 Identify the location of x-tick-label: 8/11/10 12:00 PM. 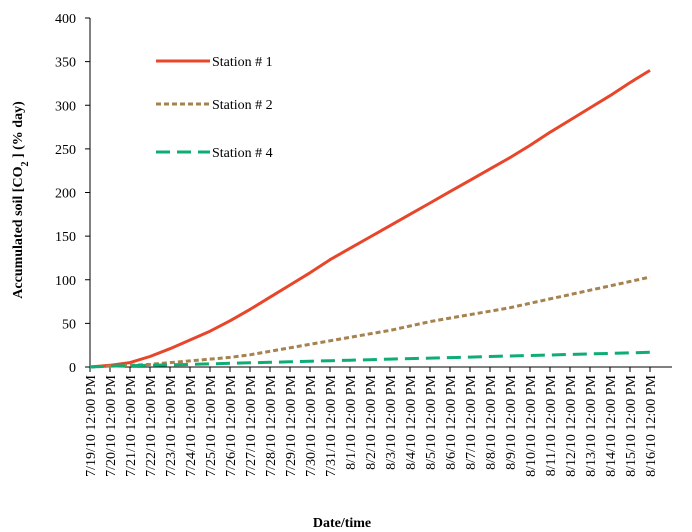
(551, 425).